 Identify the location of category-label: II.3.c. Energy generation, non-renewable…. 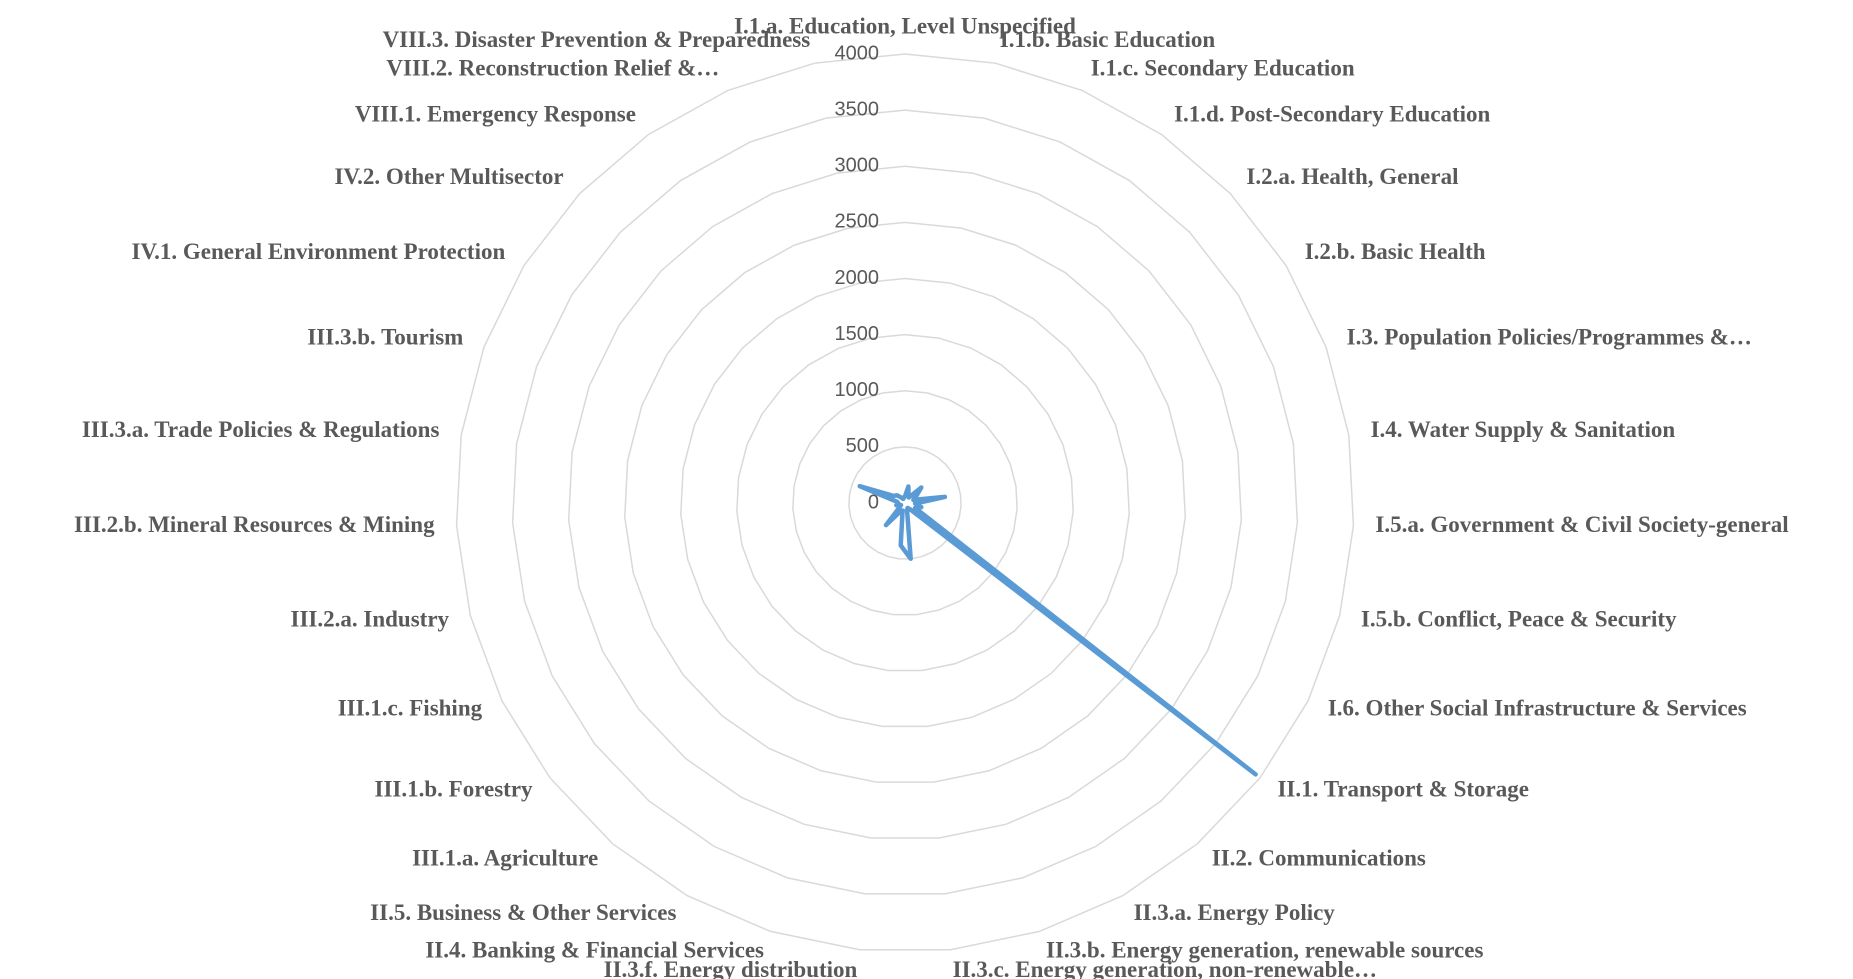
(1165, 968).